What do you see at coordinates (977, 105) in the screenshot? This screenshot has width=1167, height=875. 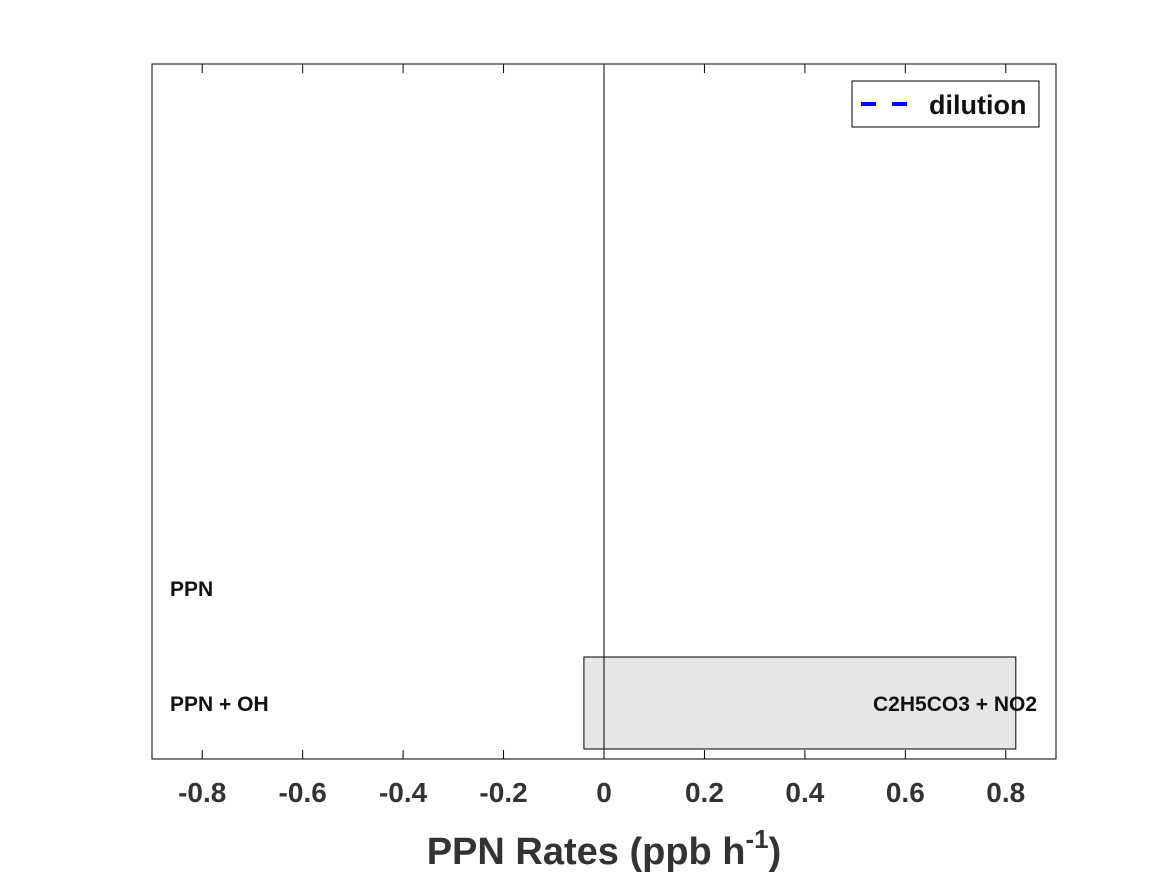 I see `legend-entry-0: dilution` at bounding box center [977, 105].